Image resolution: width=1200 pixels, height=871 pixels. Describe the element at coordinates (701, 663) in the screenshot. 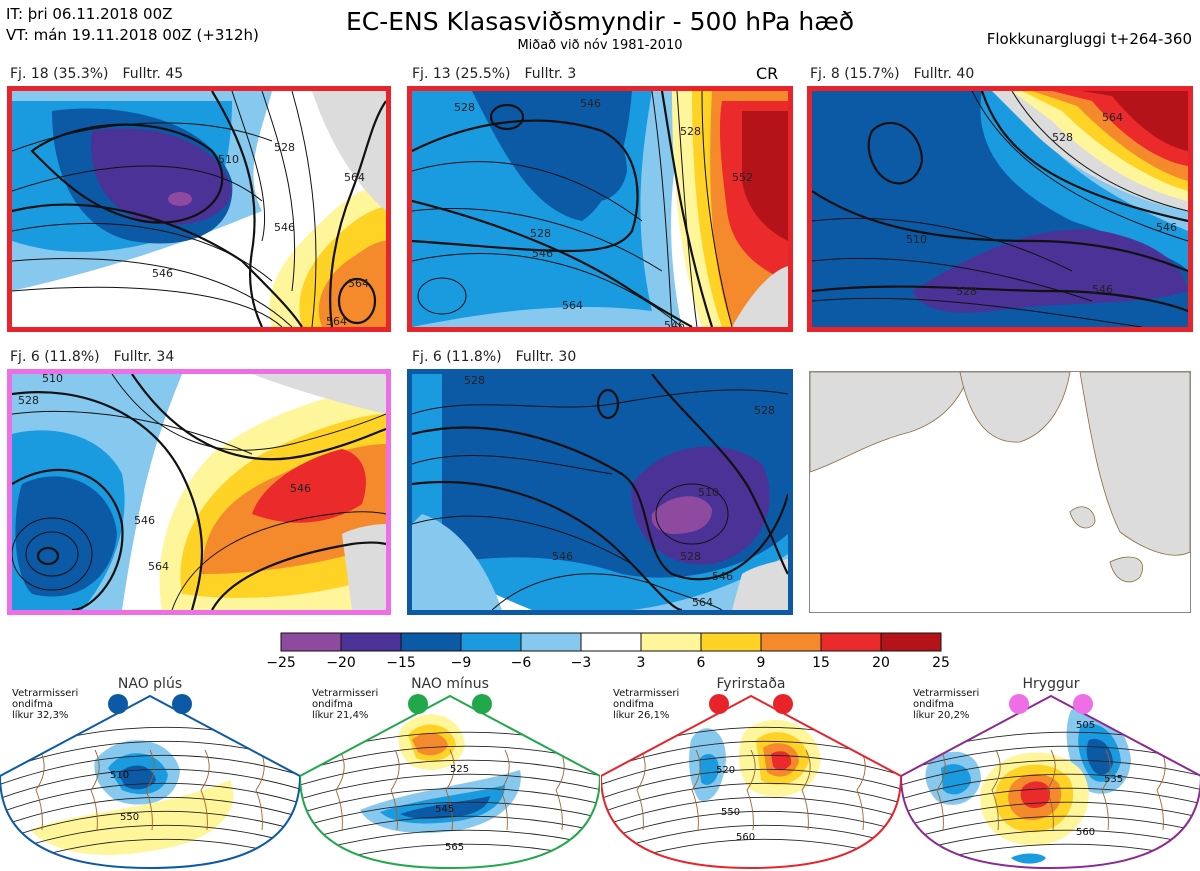

I see `colorbar-tick-label: 6` at that location.